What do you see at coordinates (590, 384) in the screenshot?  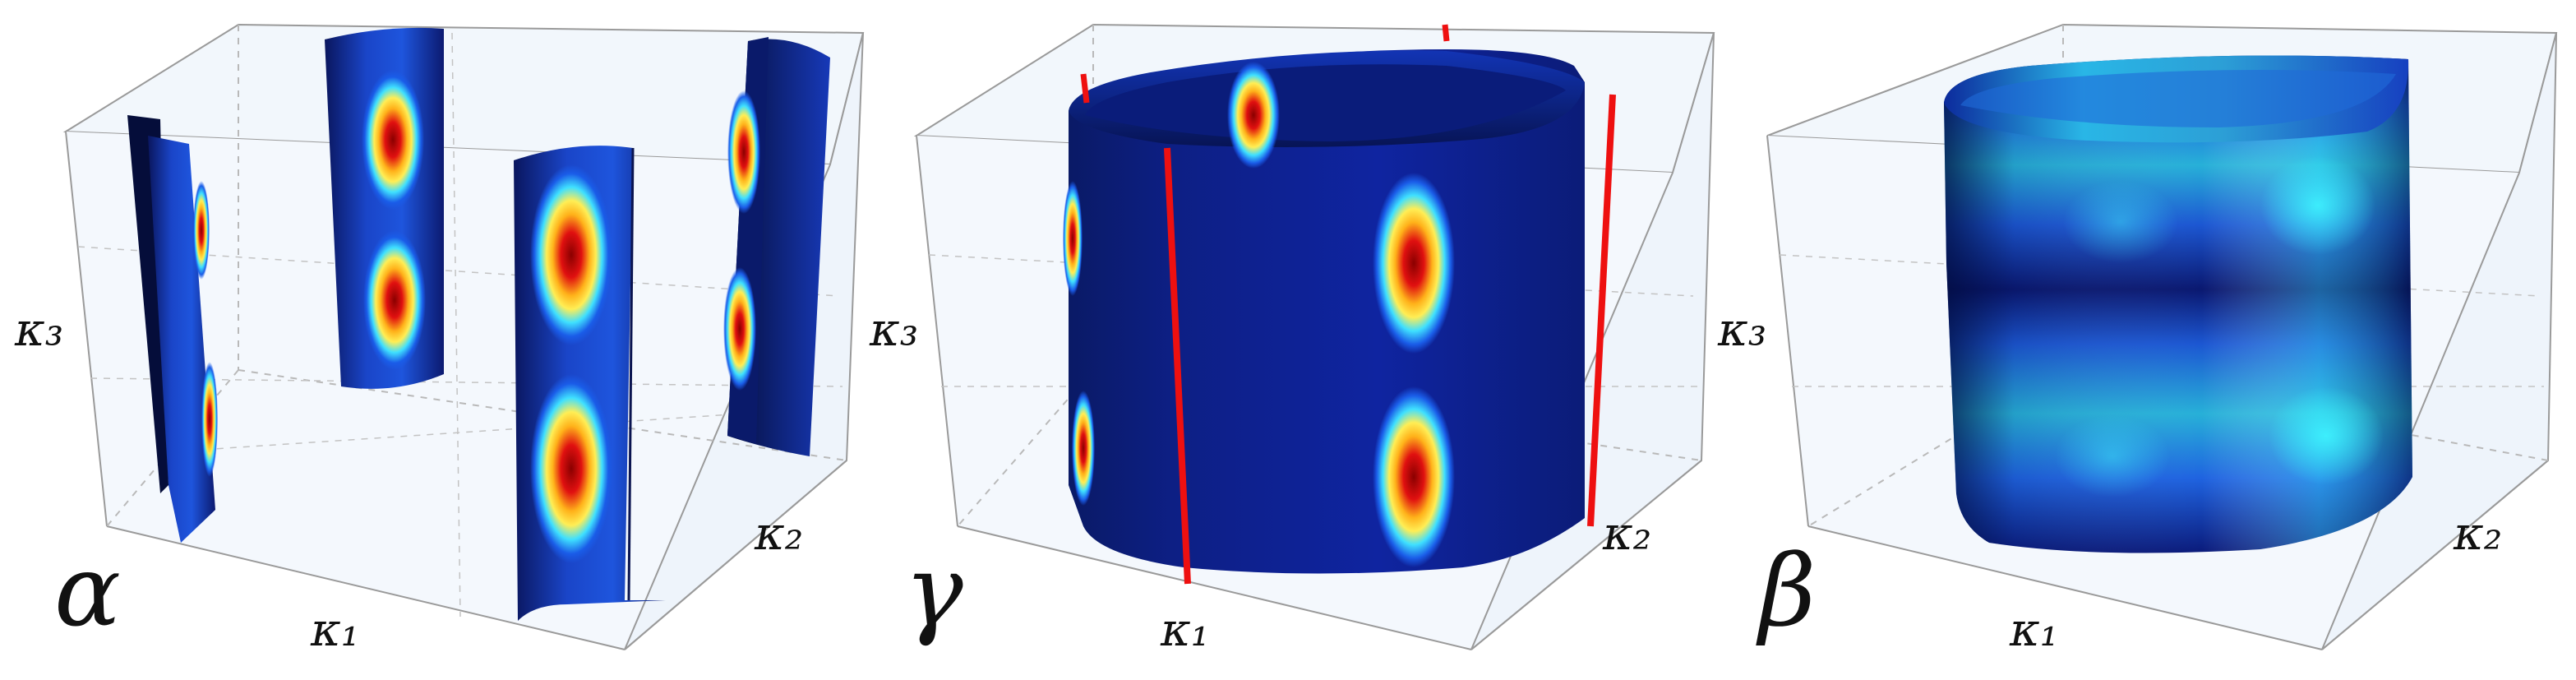 I see `fermi-sheet-front` at bounding box center [590, 384].